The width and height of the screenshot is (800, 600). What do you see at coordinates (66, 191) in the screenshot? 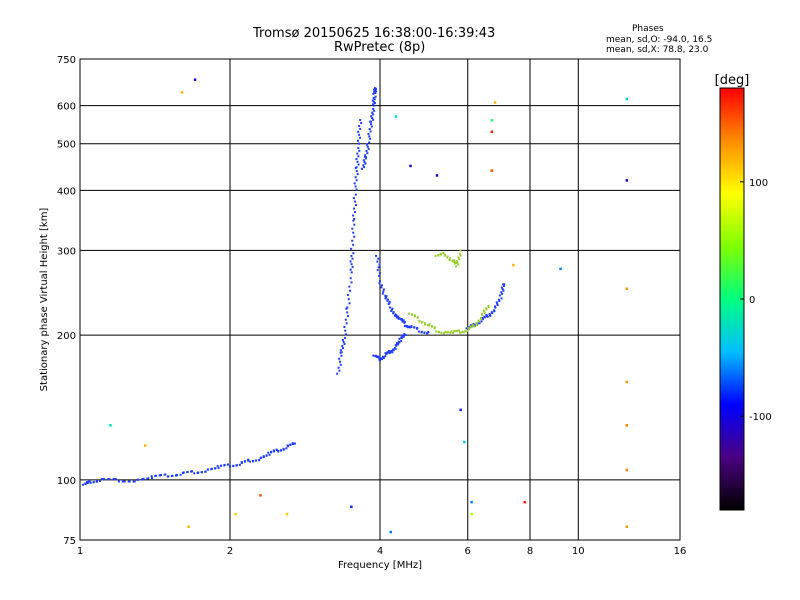
I see `y-tick-label: 400` at bounding box center [66, 191].